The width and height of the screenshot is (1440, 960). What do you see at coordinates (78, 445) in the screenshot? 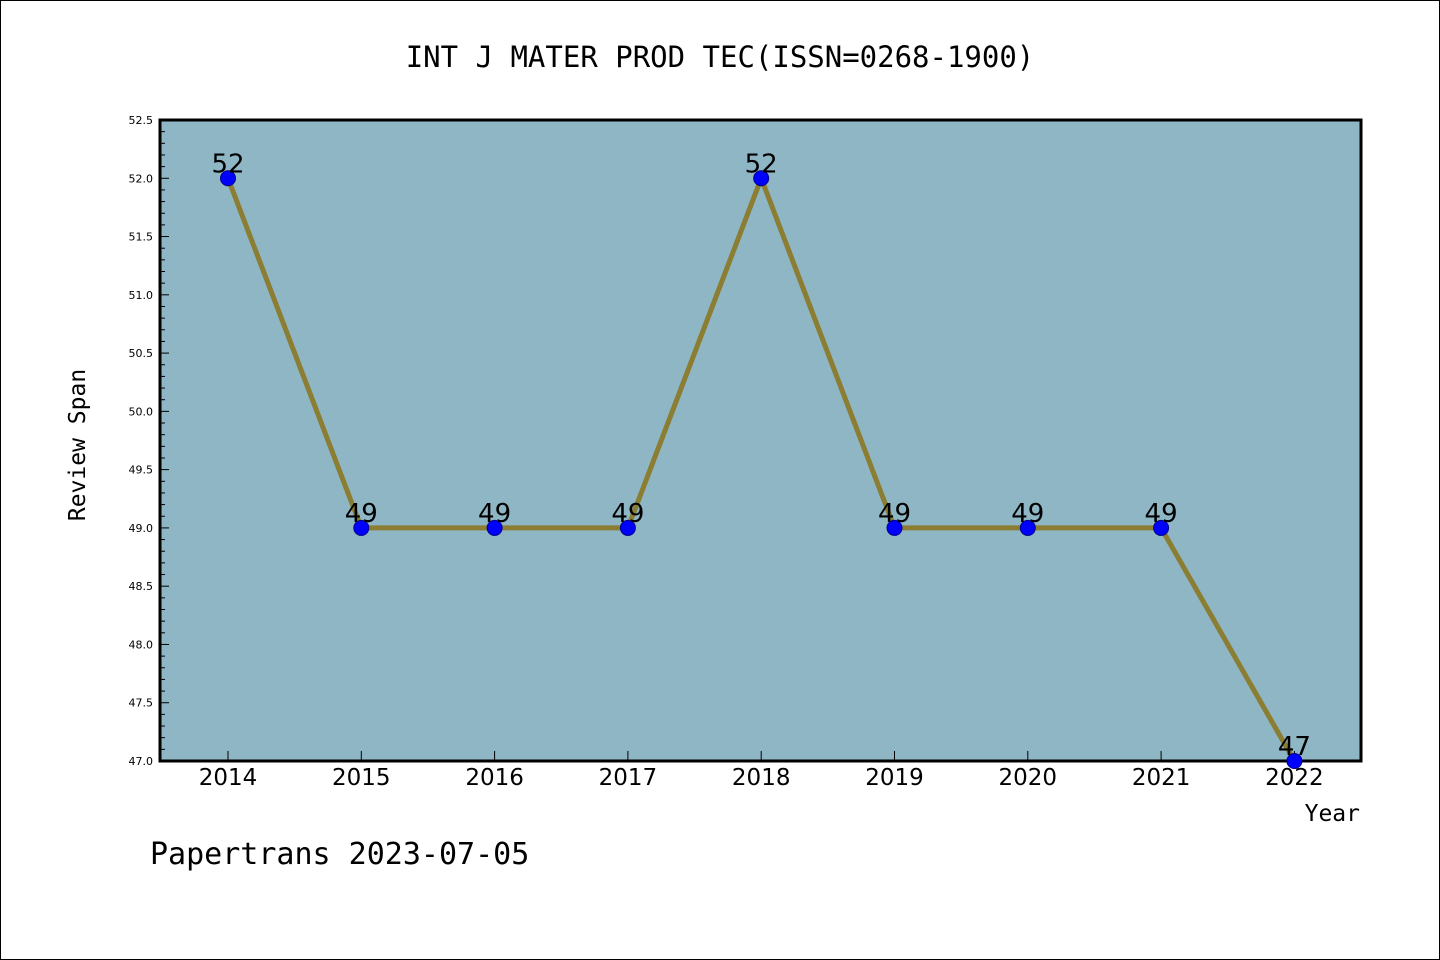
I see `y-axis-label: Review Span` at bounding box center [78, 445].